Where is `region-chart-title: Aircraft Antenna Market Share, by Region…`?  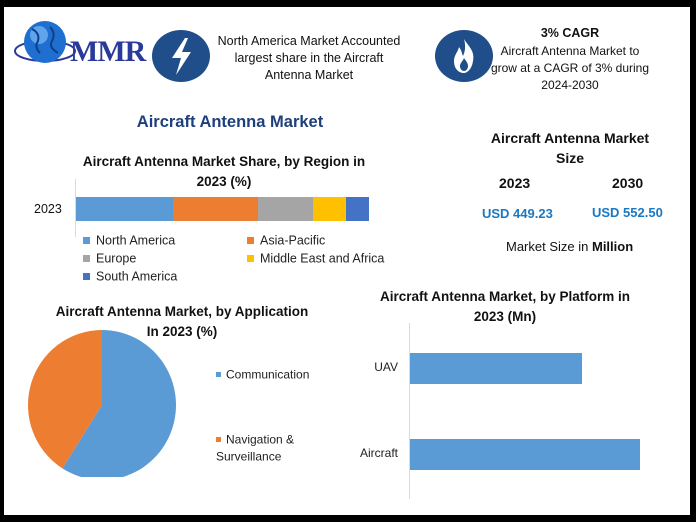 region-chart-title: Aircraft Antenna Market Share, by Region… is located at coordinates (224, 171).